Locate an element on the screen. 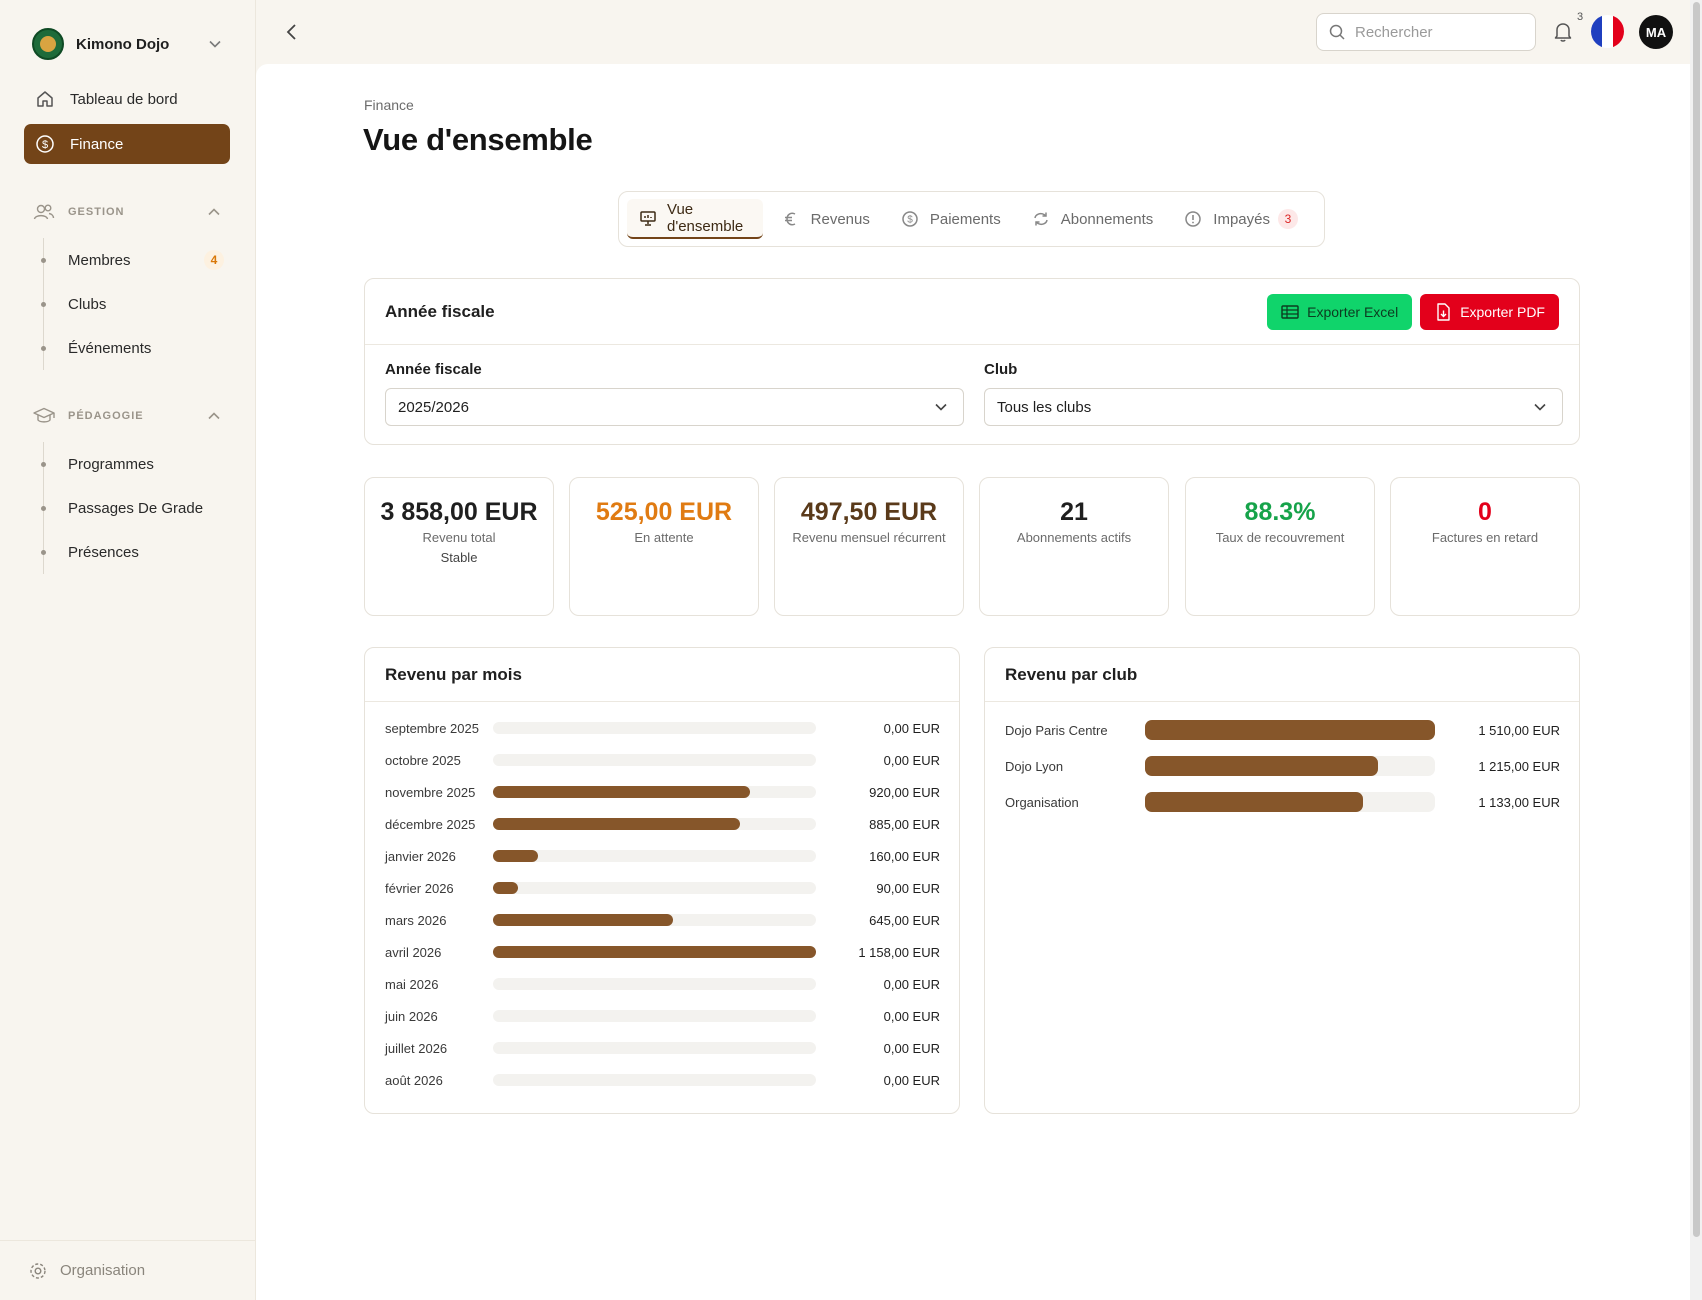  org-logo is located at coordinates (48, 44).